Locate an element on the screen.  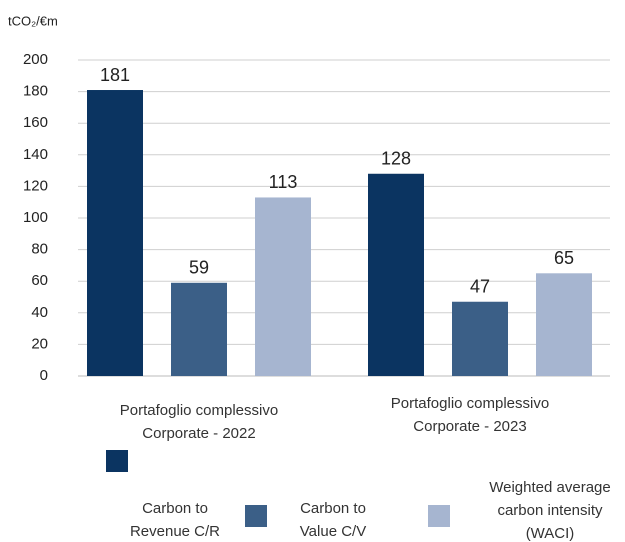
value-label: 113 is located at coordinates (283, 182).